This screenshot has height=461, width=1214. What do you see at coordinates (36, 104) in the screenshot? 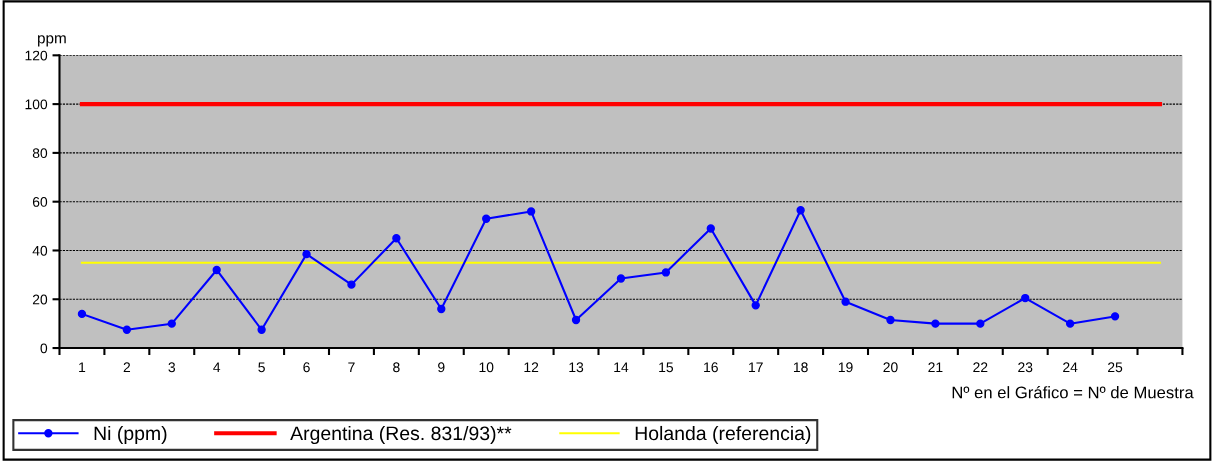
I see `y-tick-label: 100` at bounding box center [36, 104].